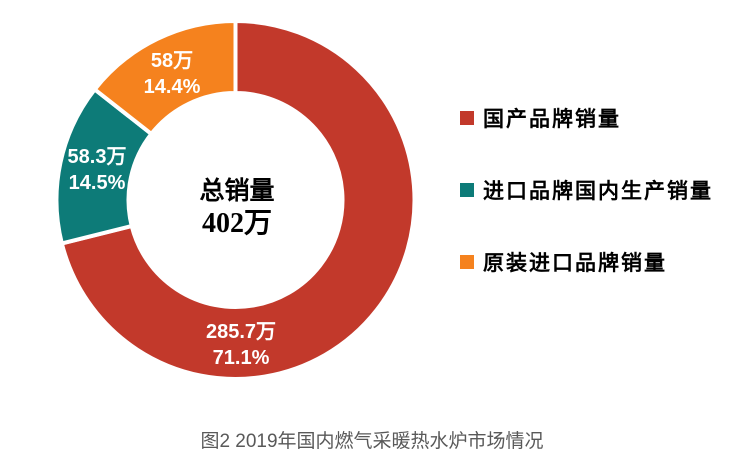 The image size is (744, 476). I want to click on legend-item-imported-domestic-production: 进口品牌国内生产销量, so click(586, 190).